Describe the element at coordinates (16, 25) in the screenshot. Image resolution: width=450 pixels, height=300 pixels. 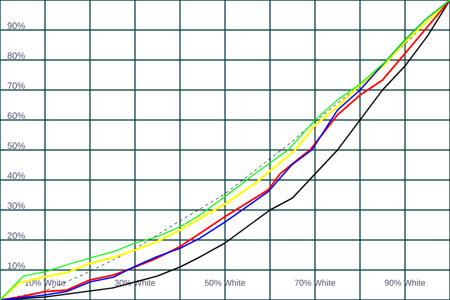
I see `y-tick-label: 90%` at that location.